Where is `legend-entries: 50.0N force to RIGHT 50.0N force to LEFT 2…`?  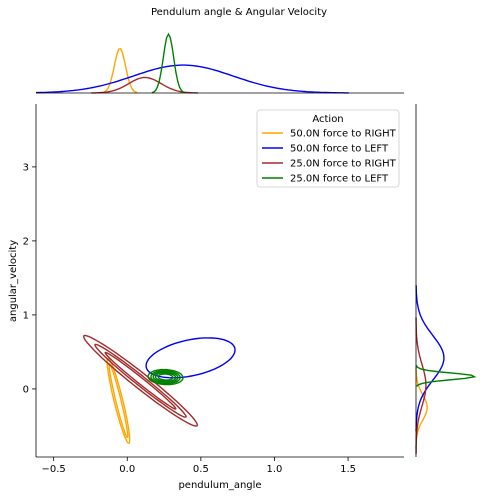
legend-entries: 50.0N force to RIGHT 50.0N force to LEFT 2… is located at coordinates (329, 157).